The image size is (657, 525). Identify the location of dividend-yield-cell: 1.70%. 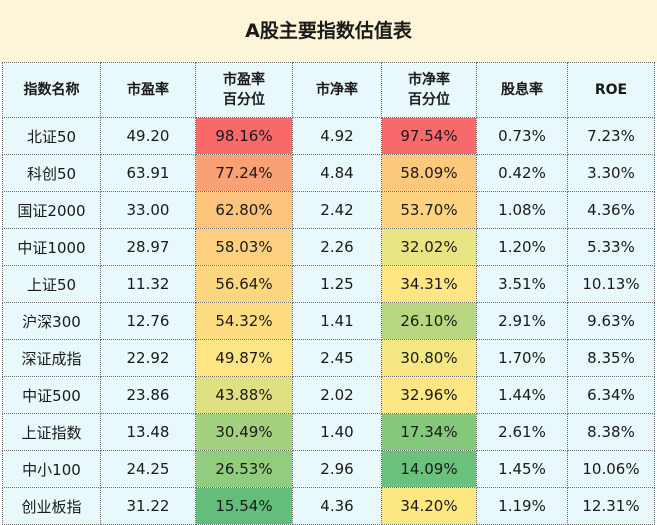
(522, 358).